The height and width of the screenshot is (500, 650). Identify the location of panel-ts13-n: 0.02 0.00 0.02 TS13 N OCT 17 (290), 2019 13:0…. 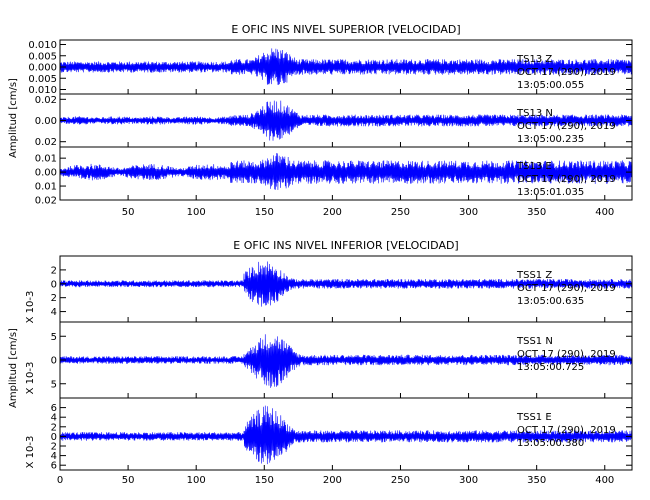
(334, 120).